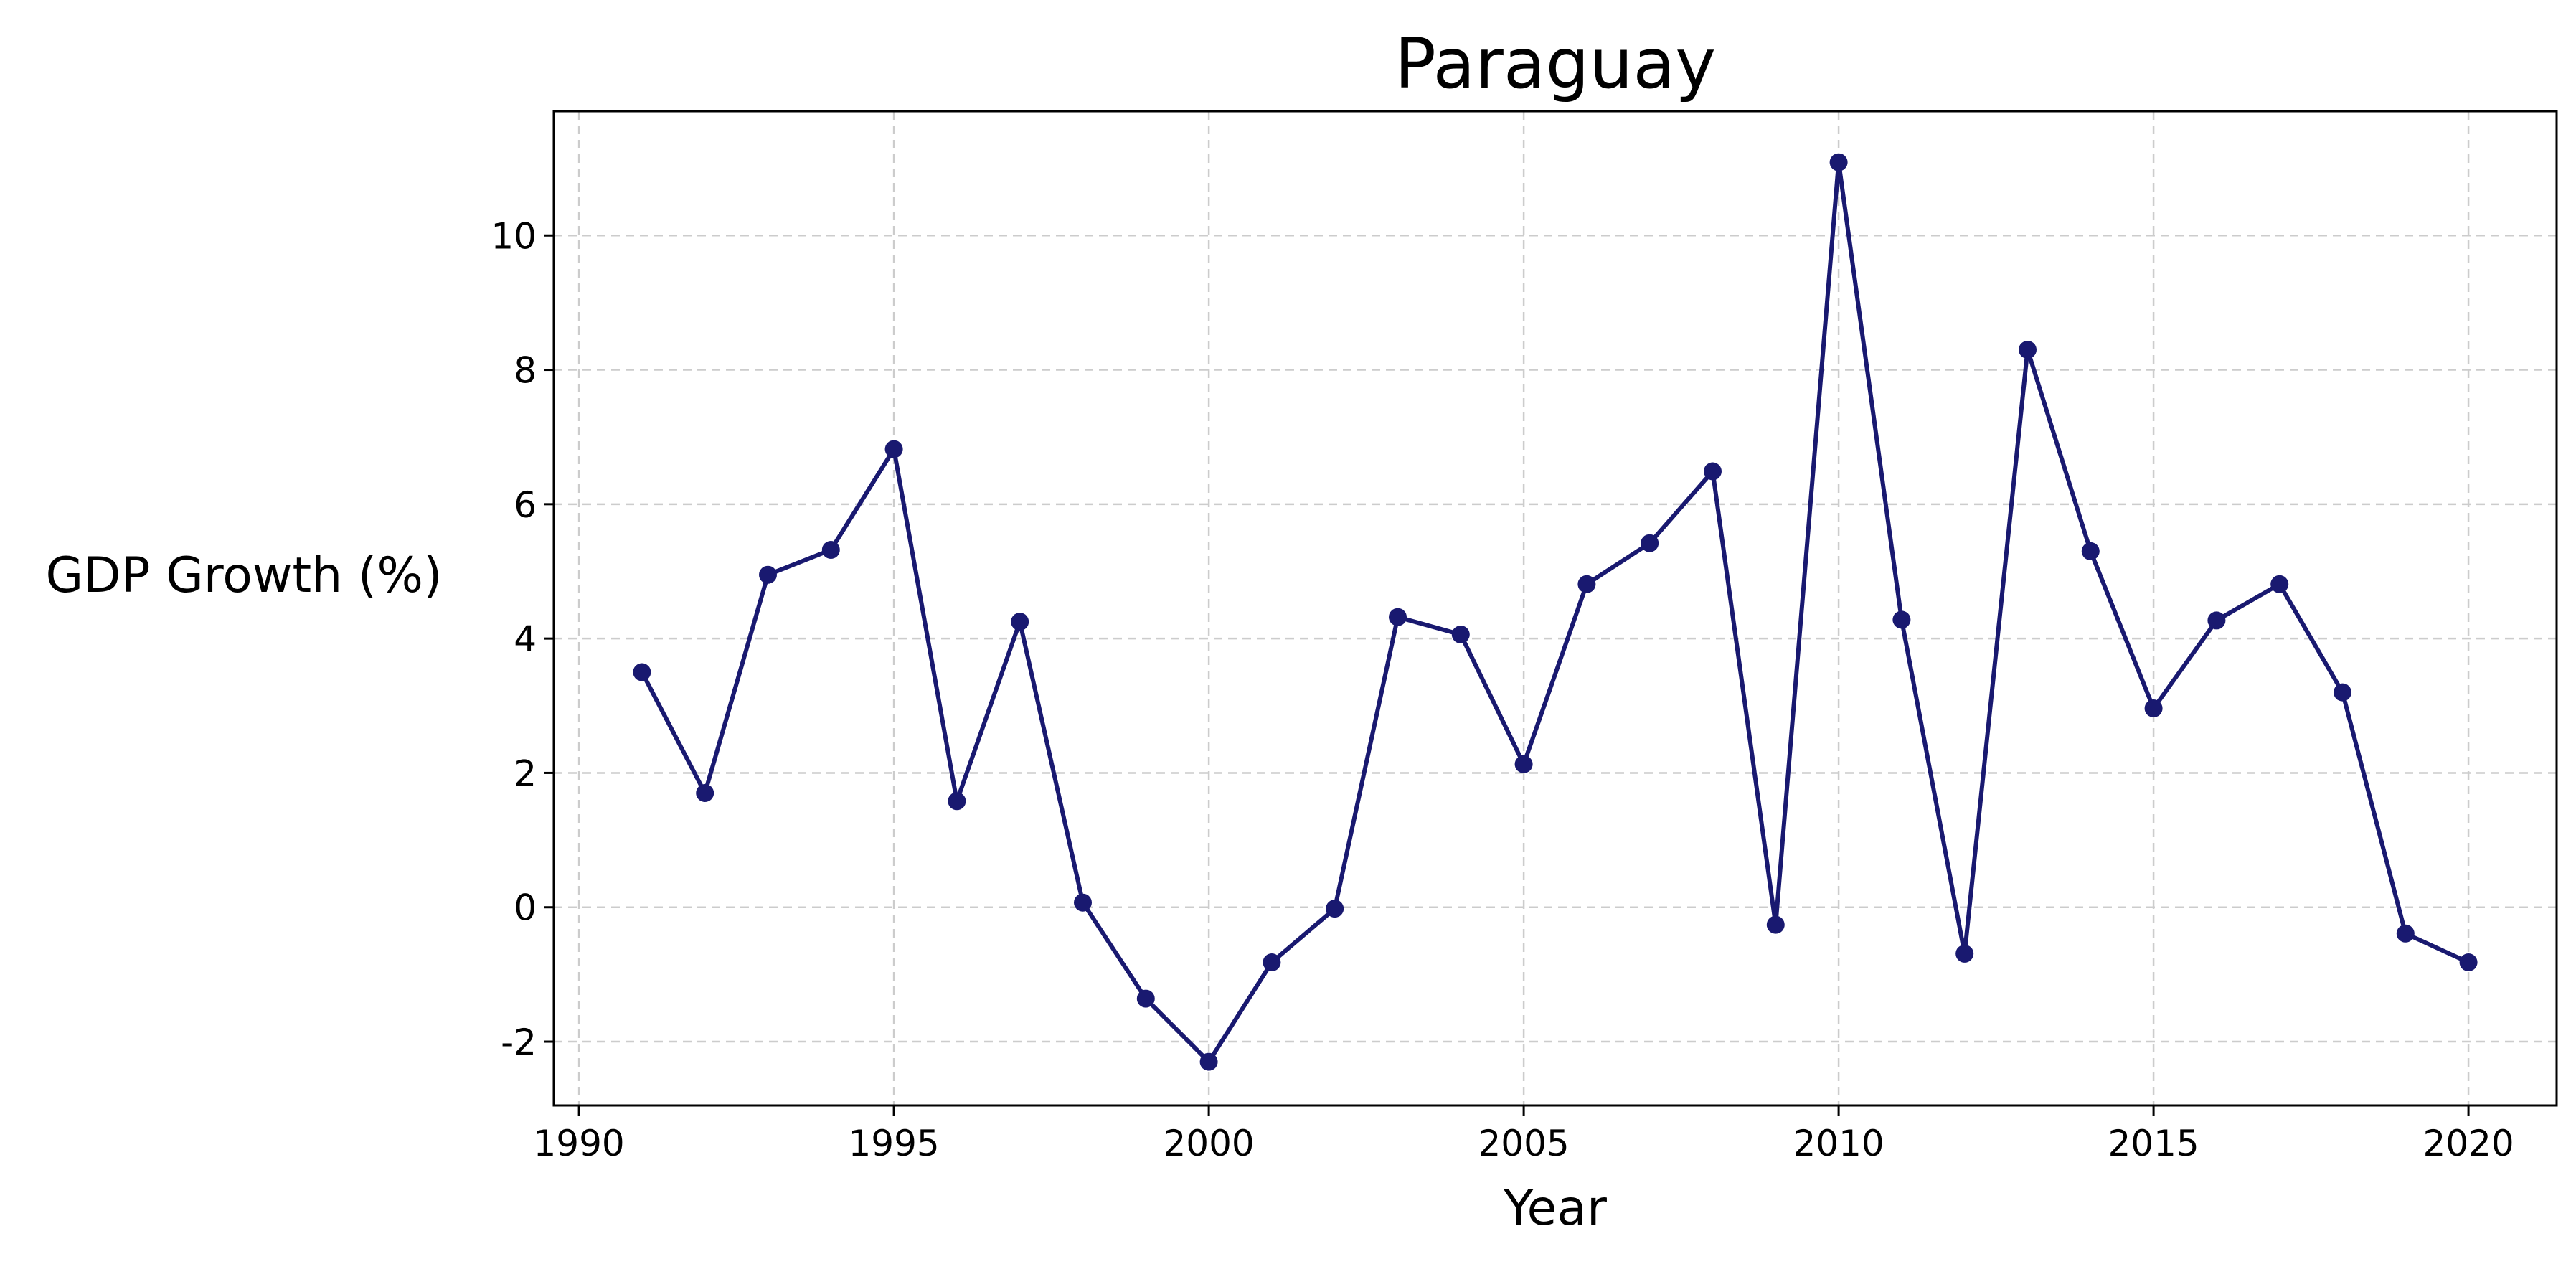 The width and height of the screenshot is (2576, 1264). I want to click on y-tick-label: 6, so click(525, 505).